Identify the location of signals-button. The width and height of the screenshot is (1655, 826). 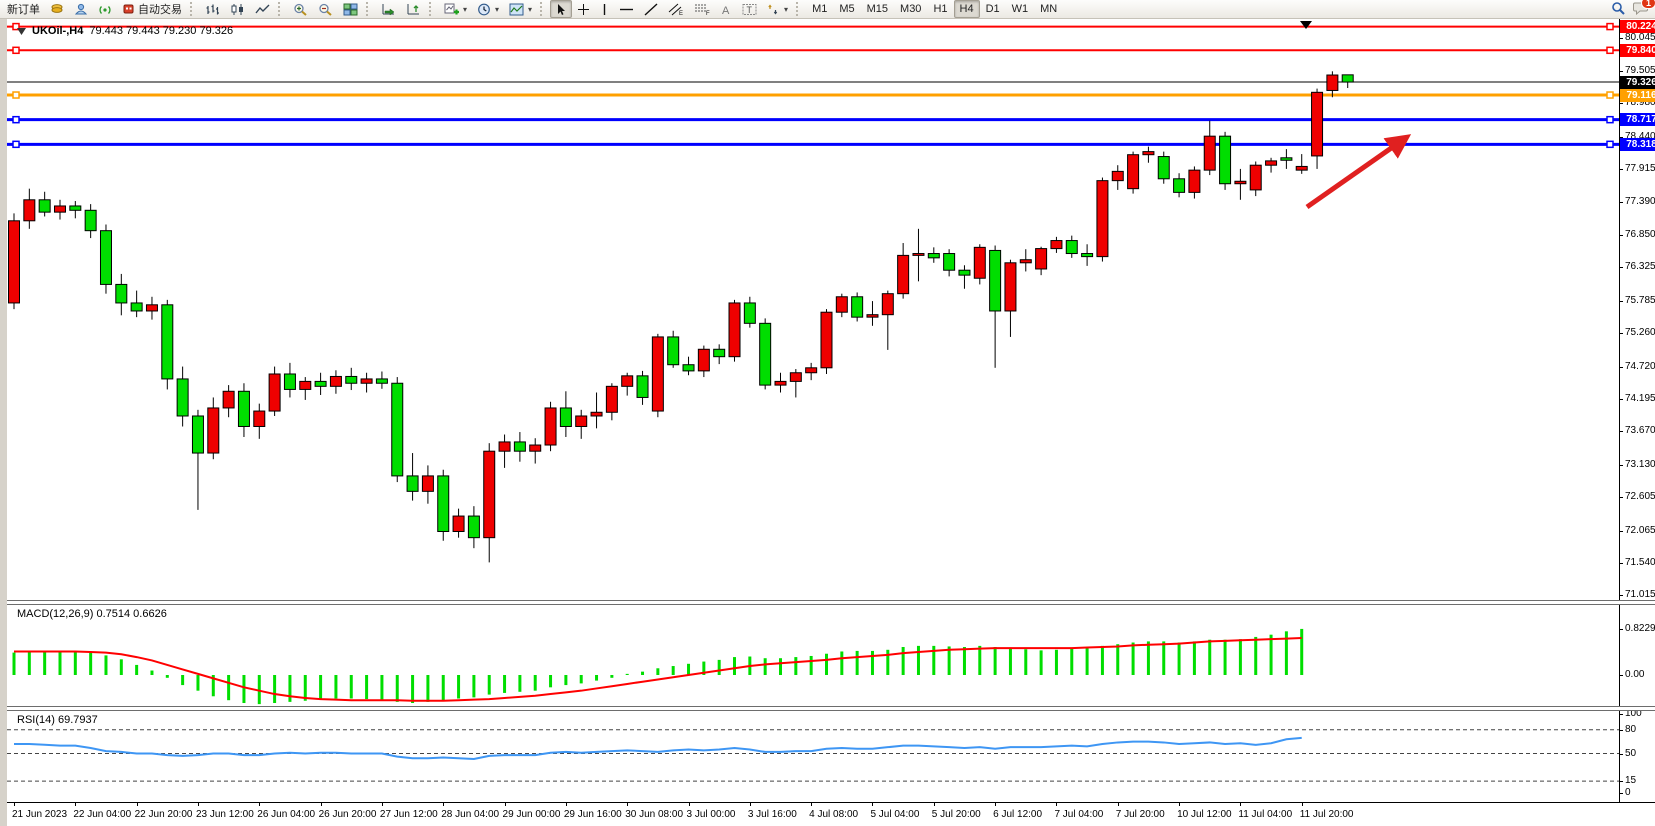
(105, 9).